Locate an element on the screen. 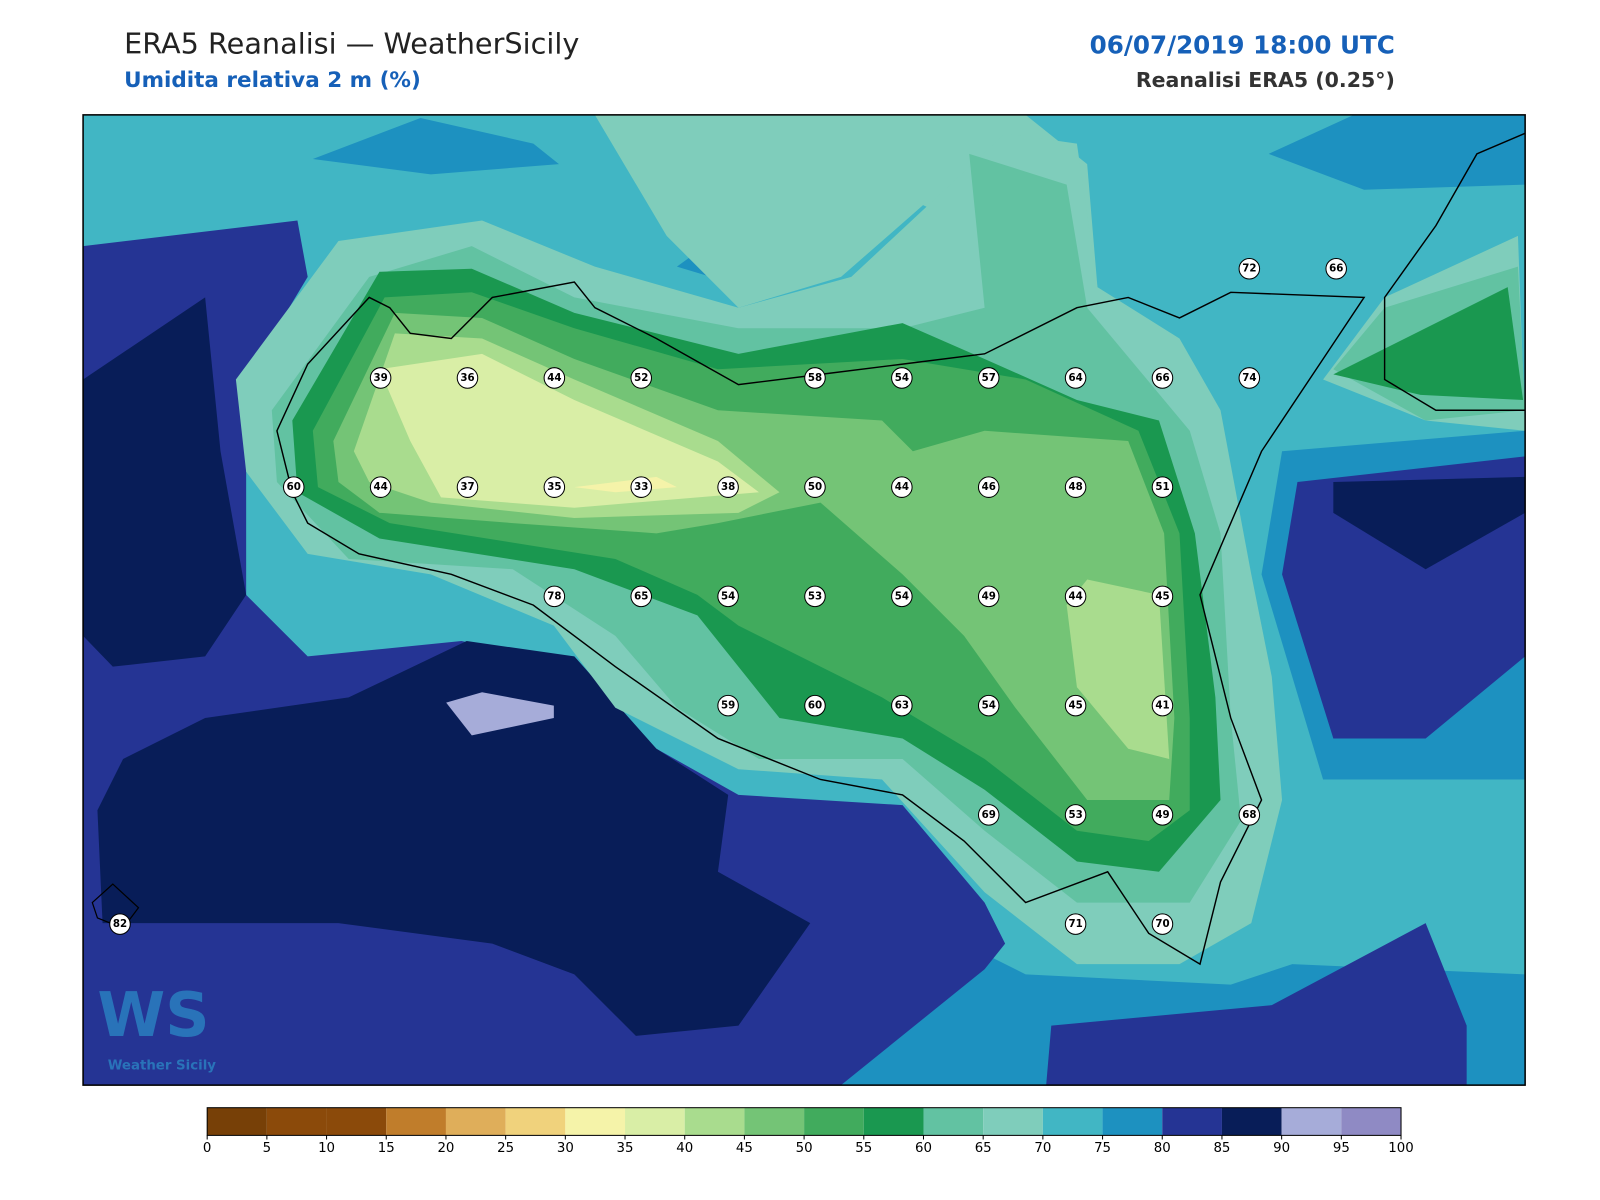 Image resolution: width=1600 pixels, height=1200 pixels. colorbar-tick-label: 45 is located at coordinates (744, 1148).